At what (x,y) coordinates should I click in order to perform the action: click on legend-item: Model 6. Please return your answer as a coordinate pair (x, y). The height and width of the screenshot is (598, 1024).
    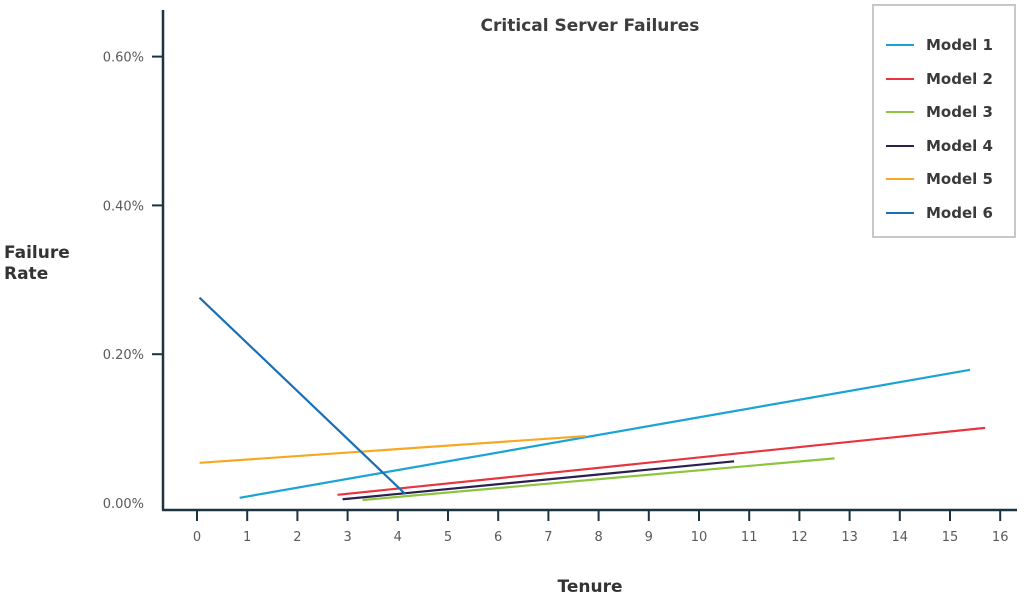
    Looking at the image, I should click on (939, 213).